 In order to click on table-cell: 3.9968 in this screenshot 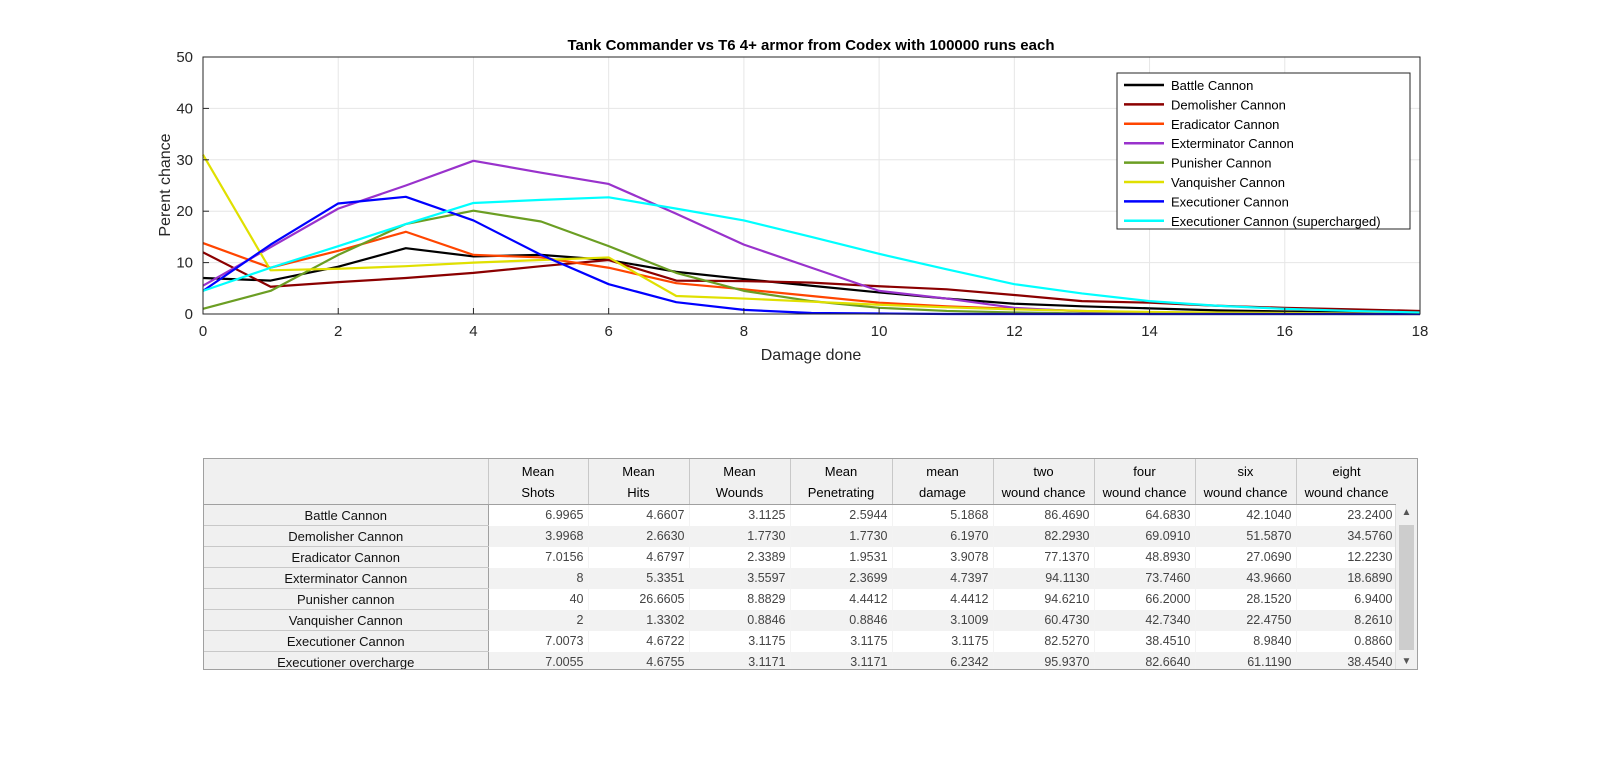, I will do `click(538, 536)`.